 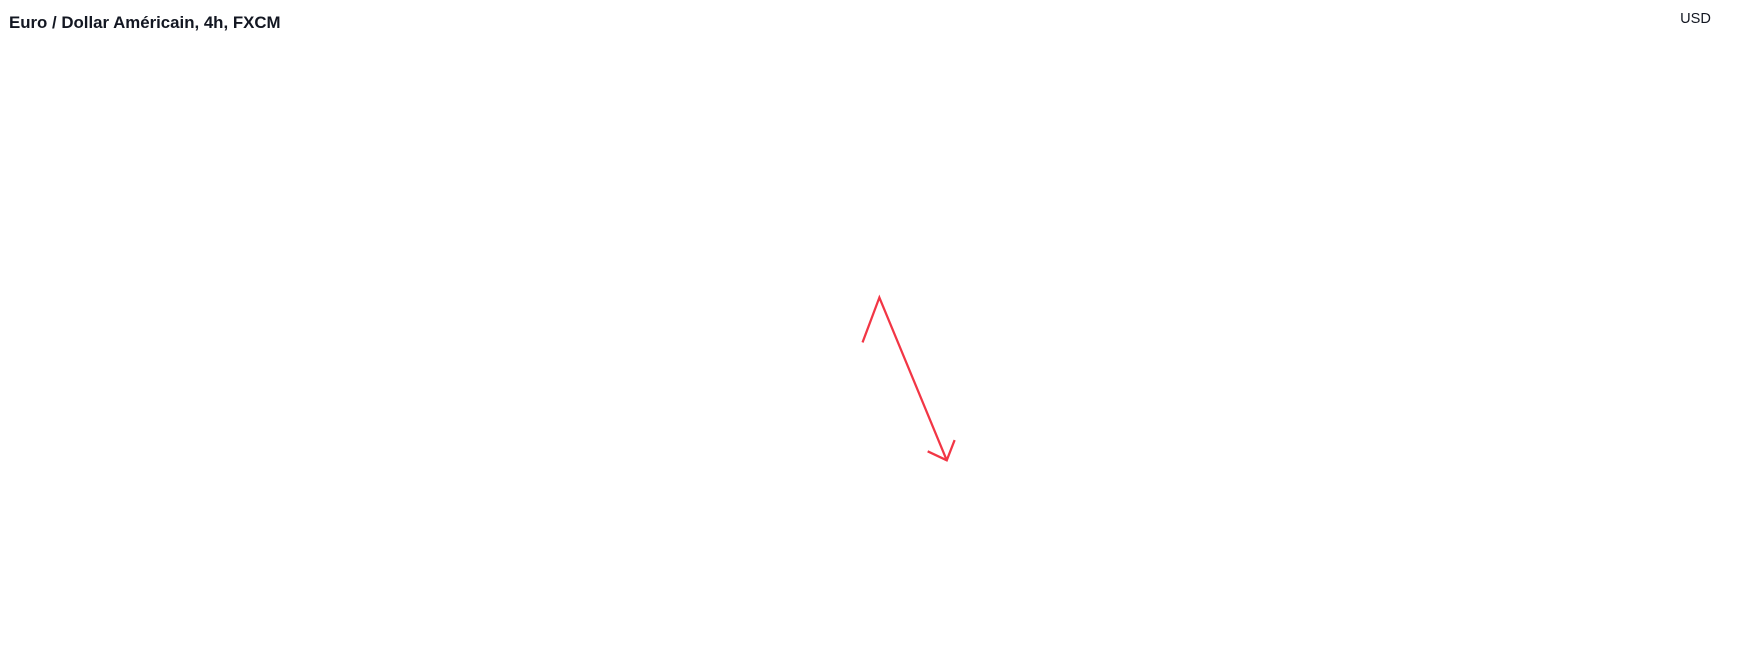 What do you see at coordinates (145, 22) in the screenshot?
I see `chart-title: Euro / Dollar Américain, 4h, FXCM` at bounding box center [145, 22].